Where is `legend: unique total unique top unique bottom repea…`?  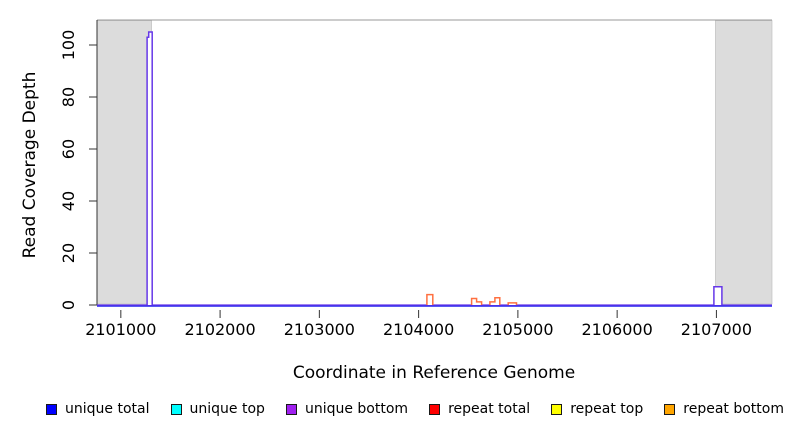
legend: unique total unique top unique bottom repea… is located at coordinates (415, 409).